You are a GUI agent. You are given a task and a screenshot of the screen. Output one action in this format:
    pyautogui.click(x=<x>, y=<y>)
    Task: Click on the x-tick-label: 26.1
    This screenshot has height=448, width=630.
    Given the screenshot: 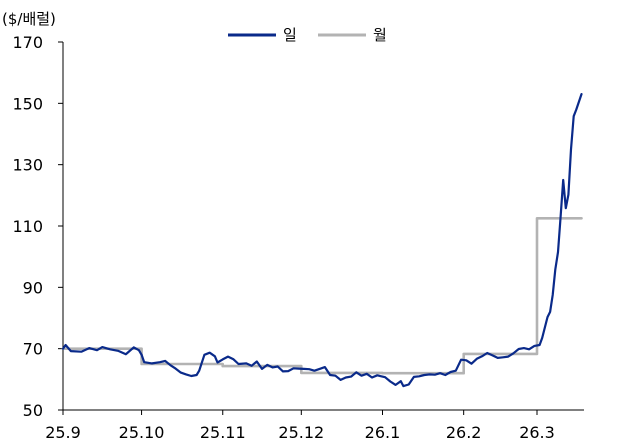 What is the action you would take?
    pyautogui.click(x=383, y=432)
    